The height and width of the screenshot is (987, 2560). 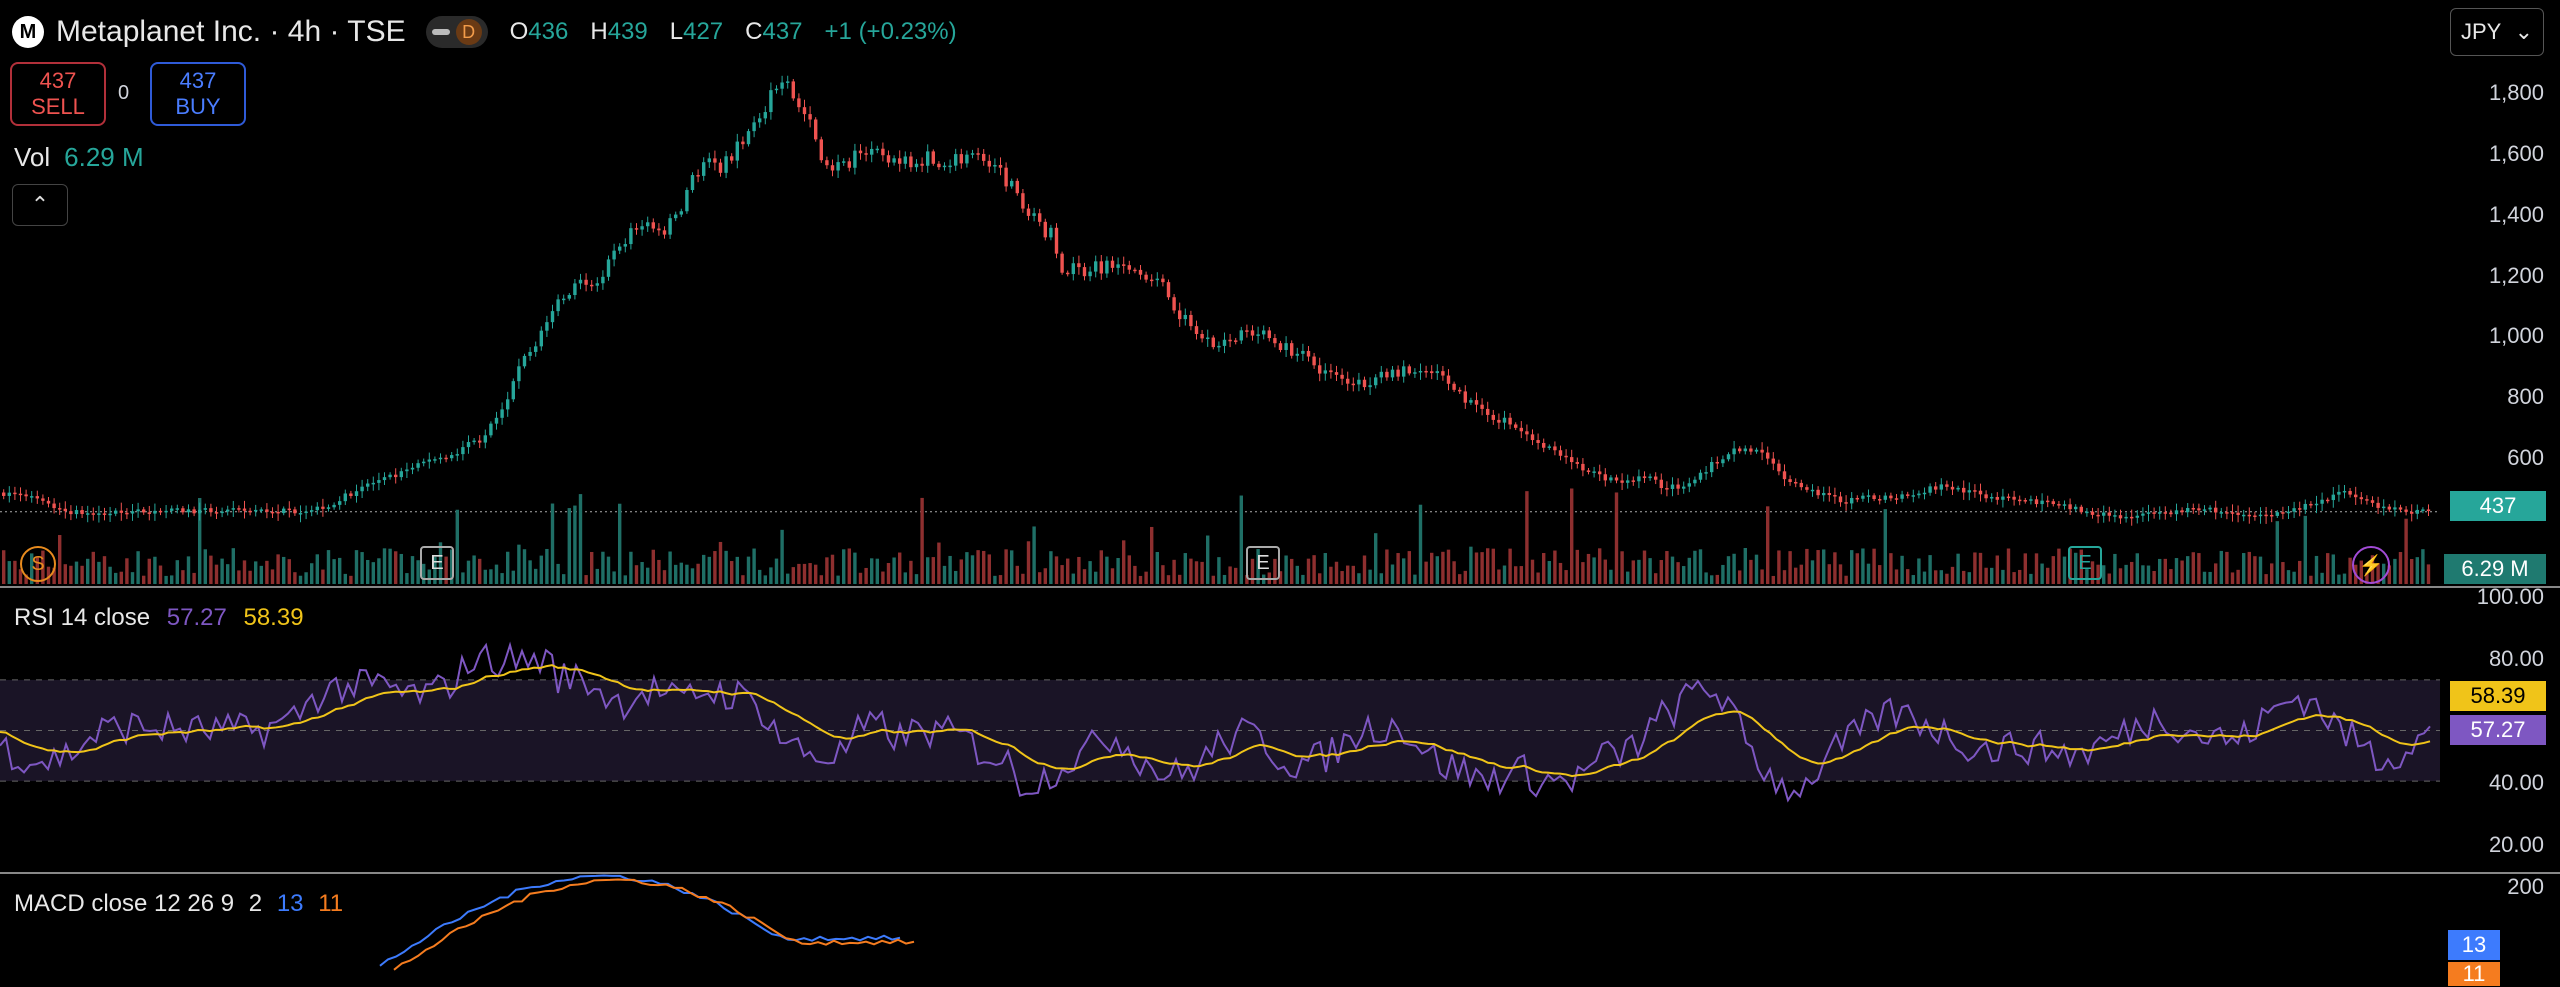 What do you see at coordinates (58, 94) in the screenshot?
I see `sell-button: 437 SELL` at bounding box center [58, 94].